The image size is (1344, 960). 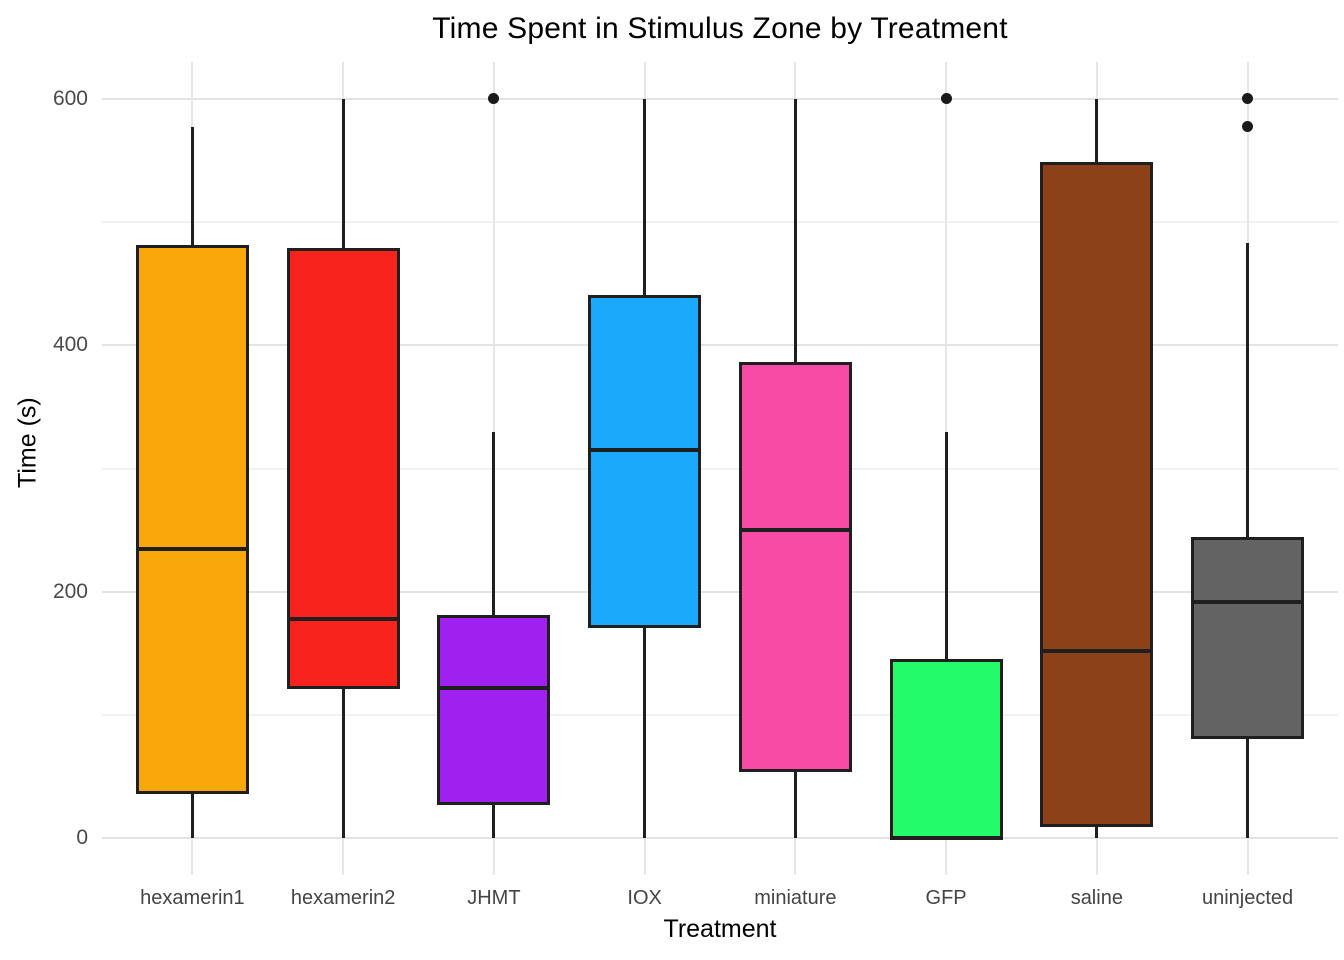 What do you see at coordinates (720, 28) in the screenshot?
I see `chart-title: Time Spent in Stimulus Zone by Treatment` at bounding box center [720, 28].